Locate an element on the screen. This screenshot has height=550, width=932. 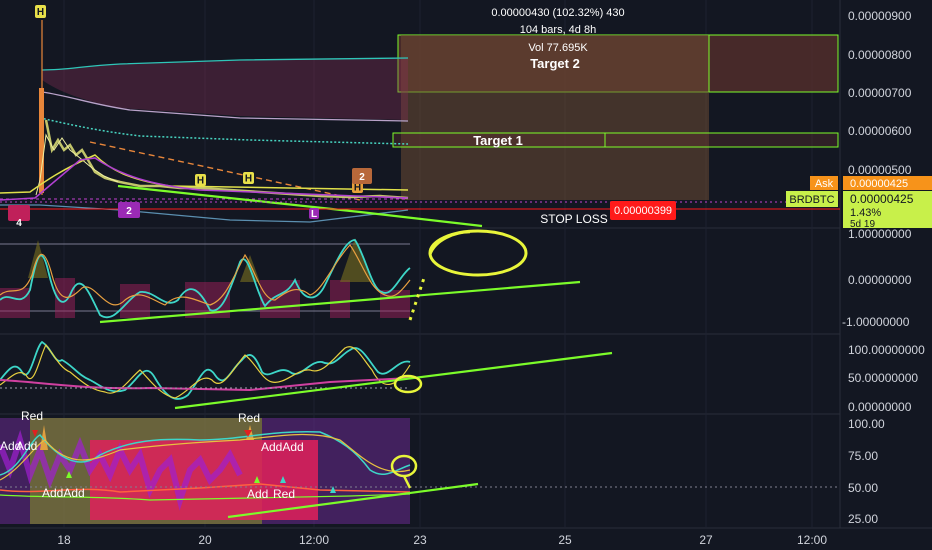
price-tick-4: 0.00000600 is located at coordinates (880, 131).